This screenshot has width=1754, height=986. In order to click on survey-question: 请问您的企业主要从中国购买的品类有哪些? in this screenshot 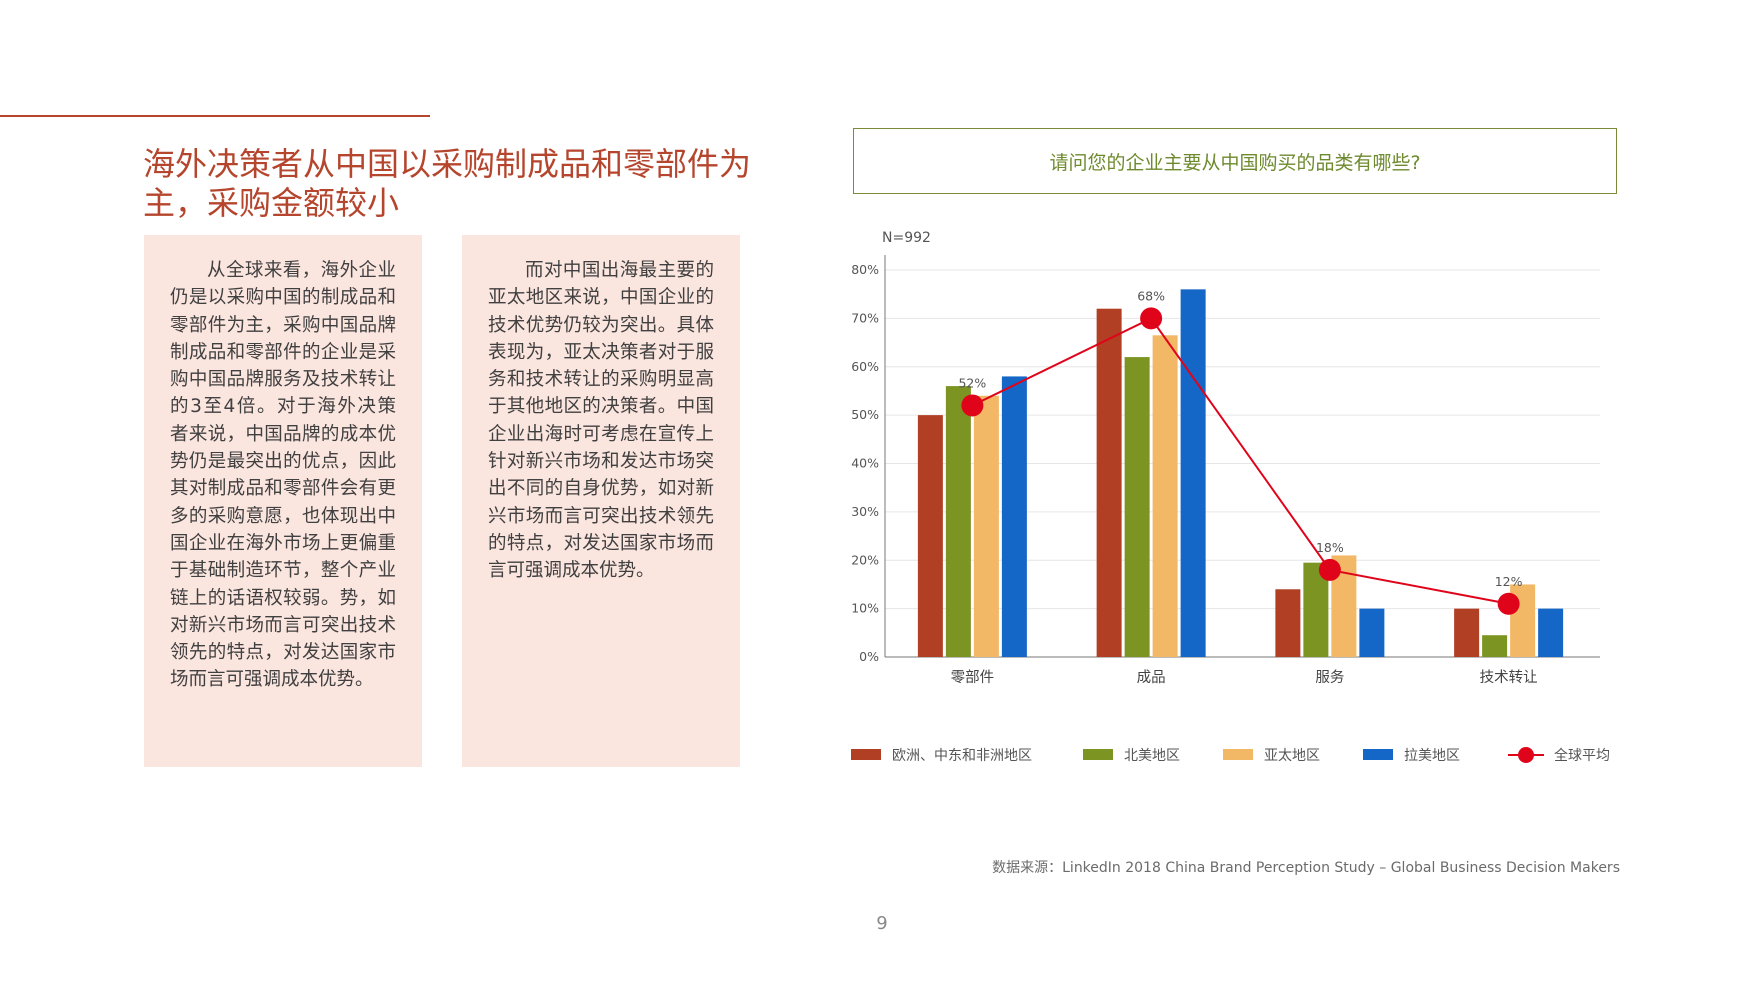, I will do `click(1235, 162)`.